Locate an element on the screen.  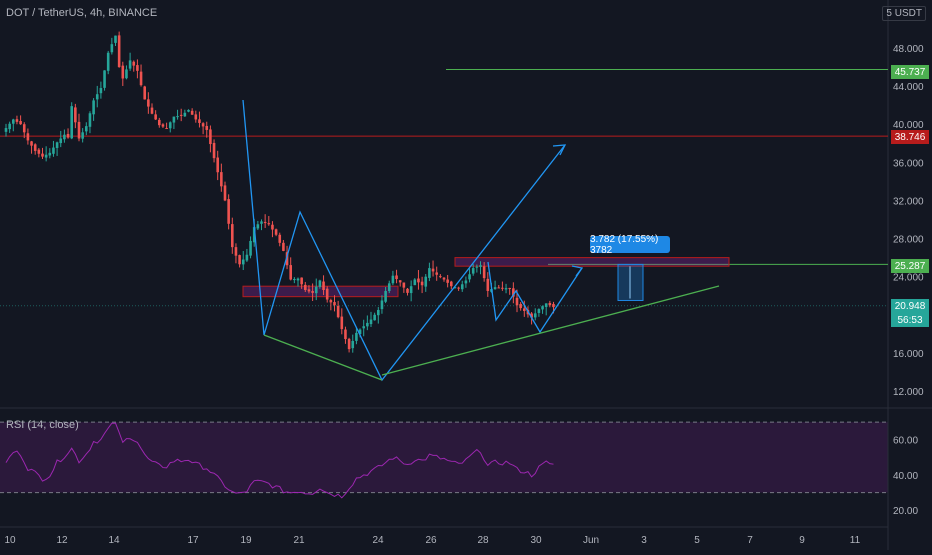
time-tick-label: 5 is located at coordinates (697, 540).